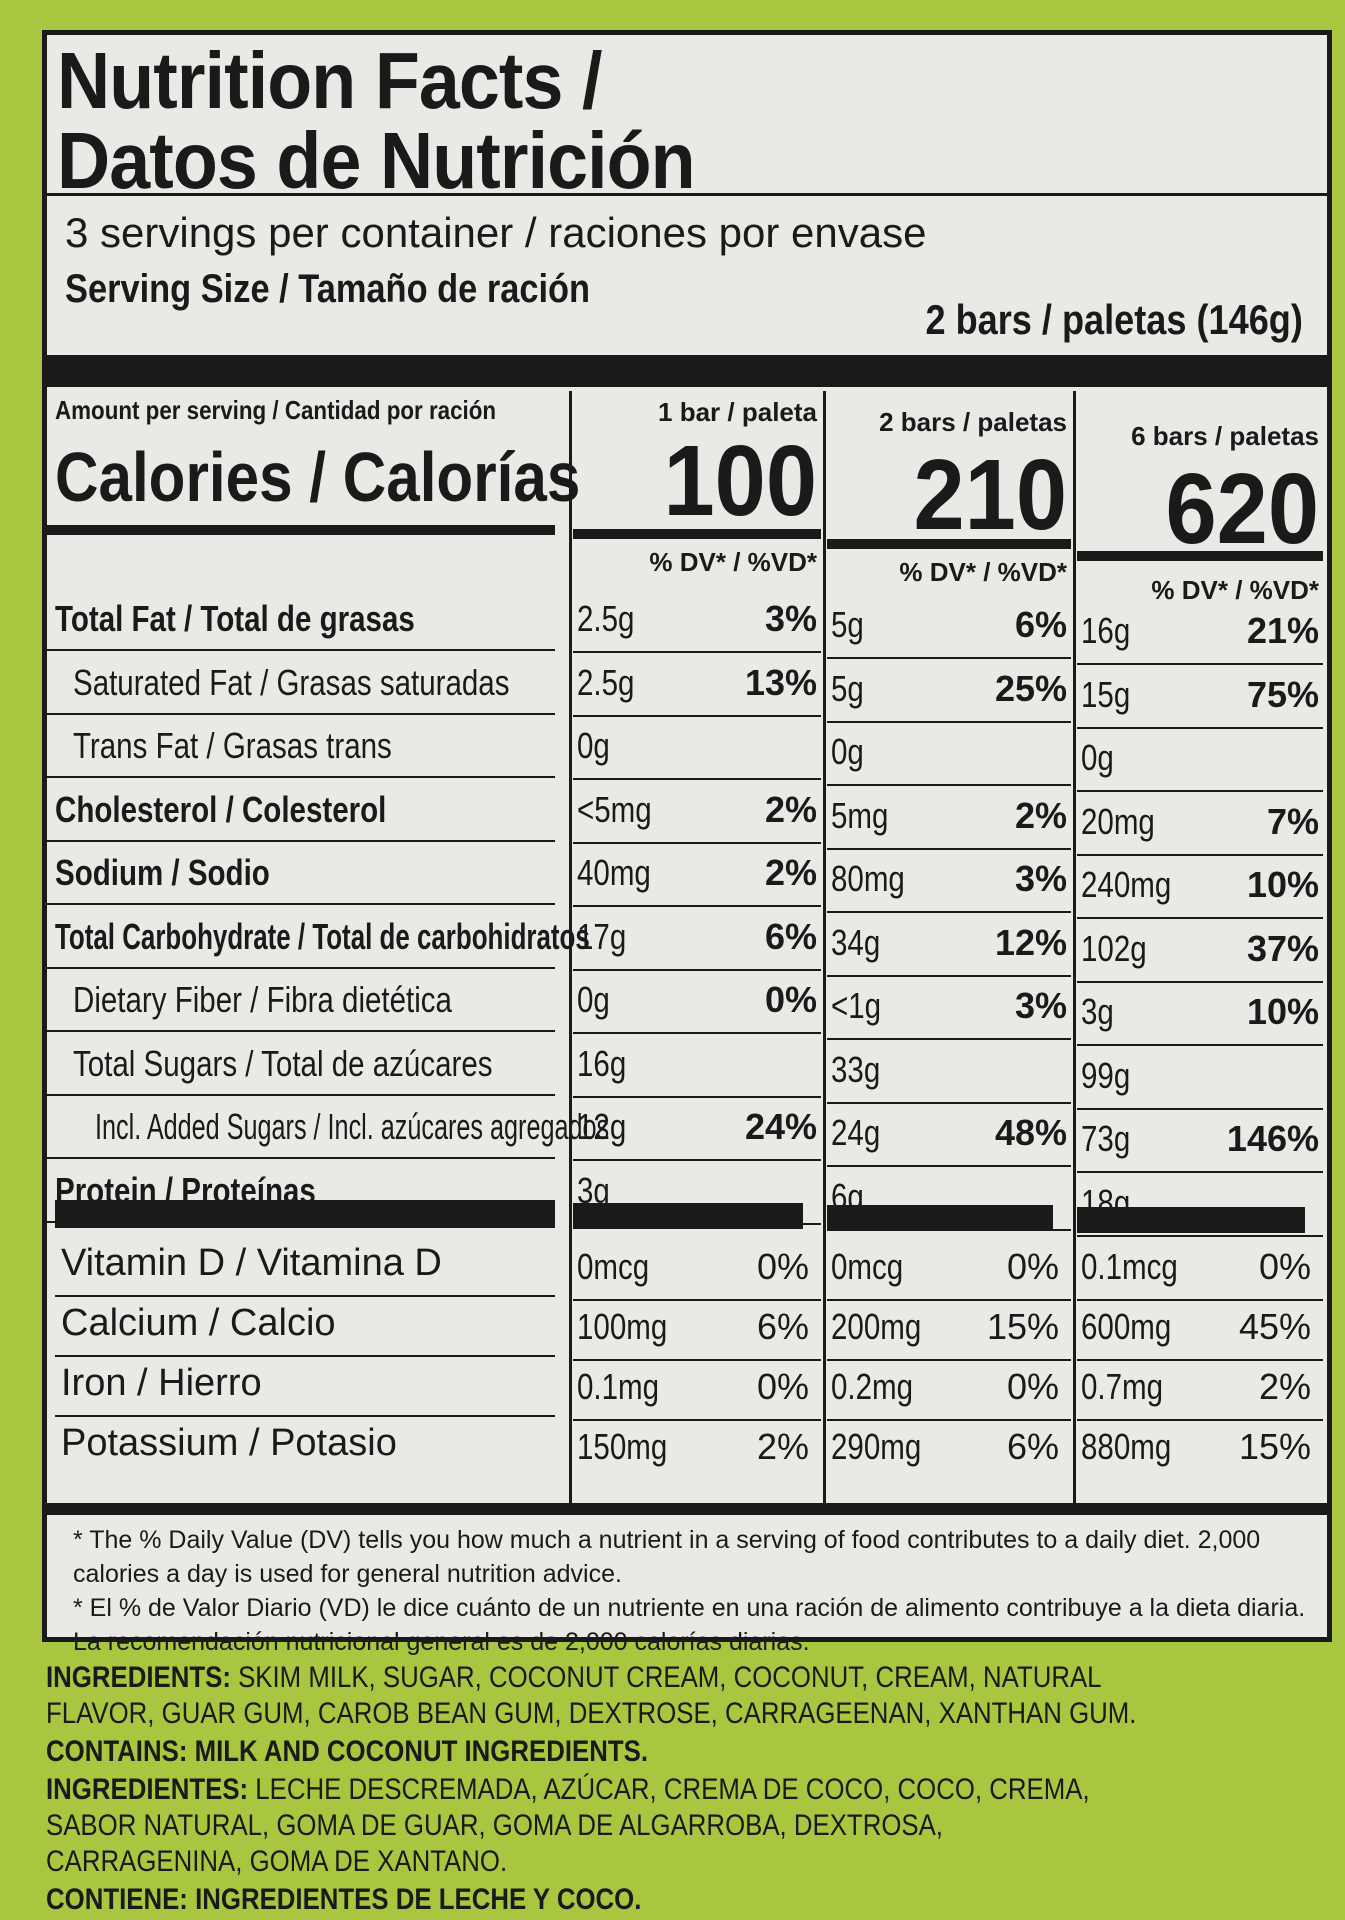 This screenshot has height=1920, width=1345. I want to click on vitamin-dv: 15%, so click(1022, 1326).